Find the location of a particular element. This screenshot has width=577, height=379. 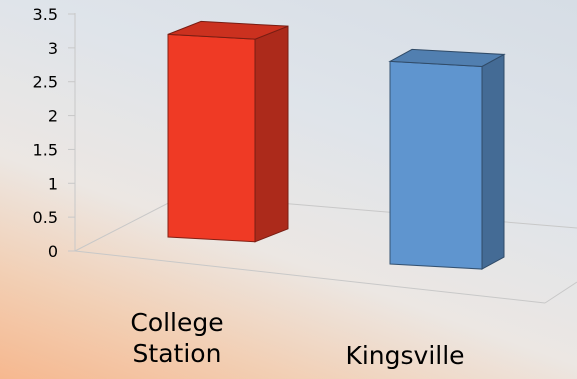

y-tick-label: 2 is located at coordinates (53, 116).